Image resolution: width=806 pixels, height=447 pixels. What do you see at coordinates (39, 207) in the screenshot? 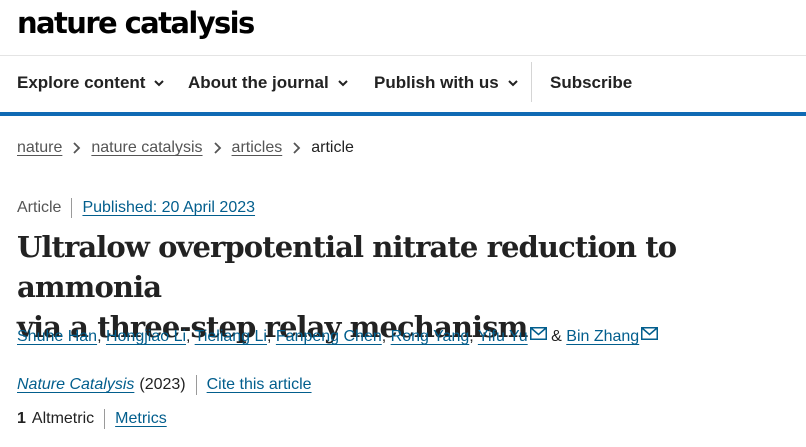
I see `article-type: Article` at bounding box center [39, 207].